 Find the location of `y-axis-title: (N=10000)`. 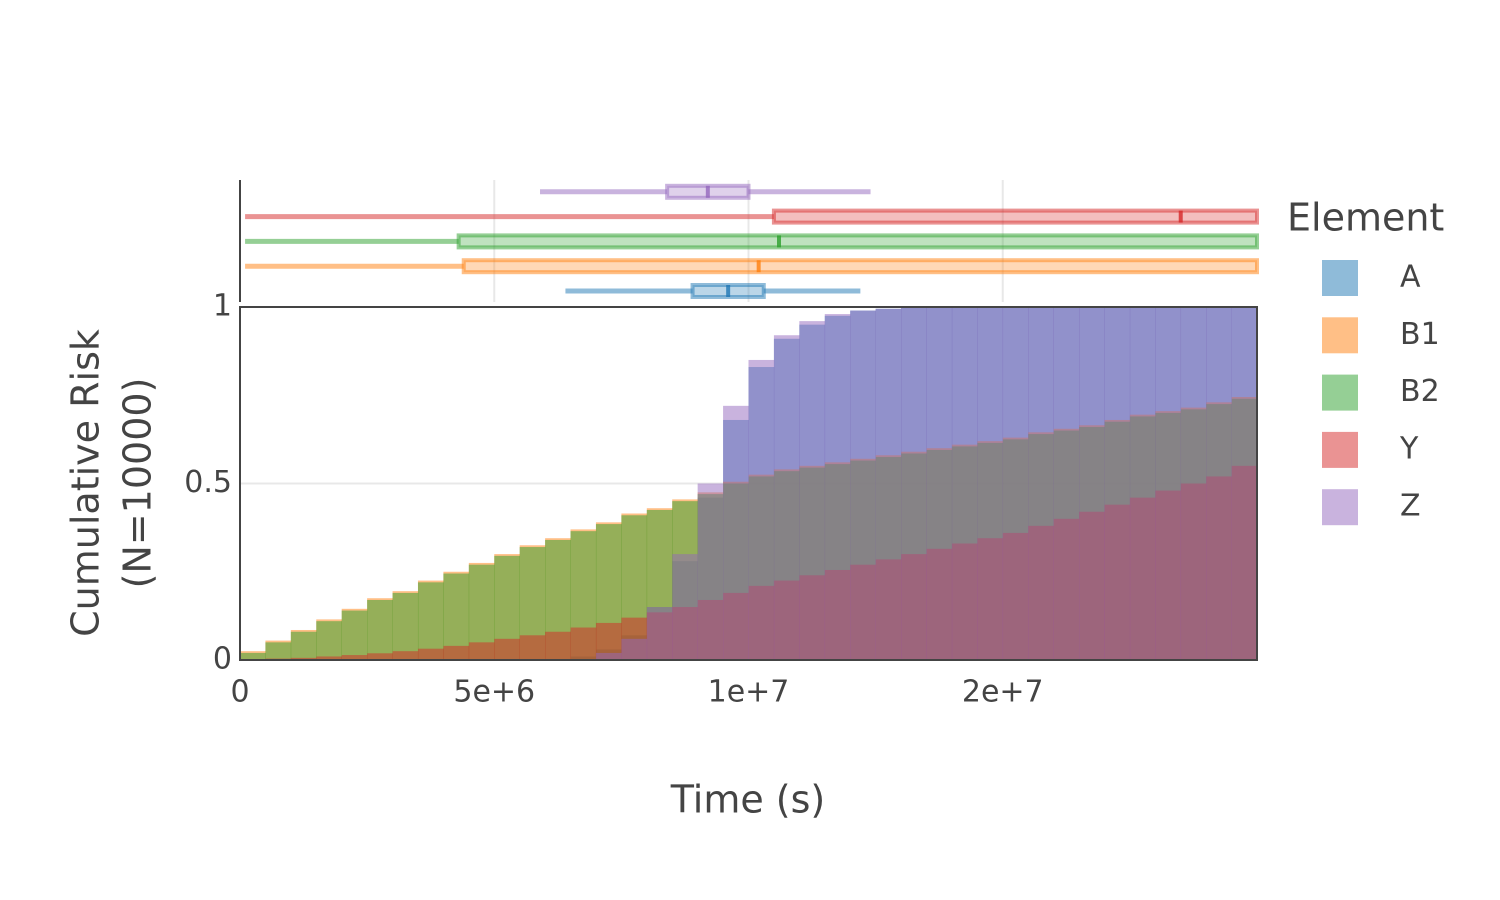

y-axis-title: (N=10000) is located at coordinates (138, 483).